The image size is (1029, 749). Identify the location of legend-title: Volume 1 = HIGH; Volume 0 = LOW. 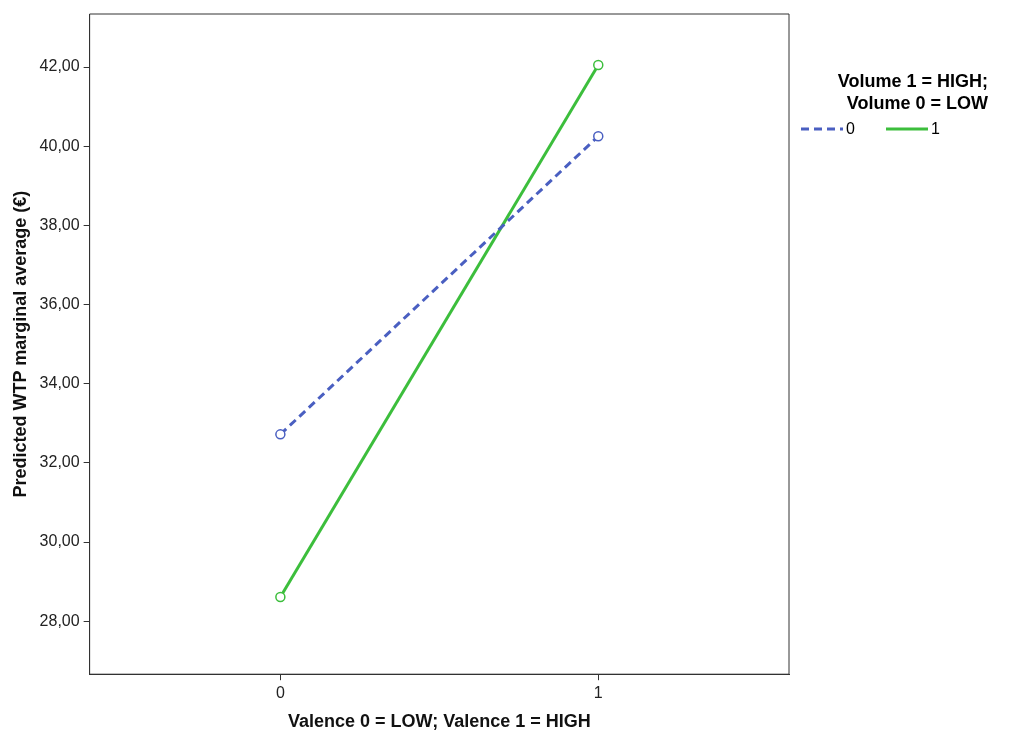
(912, 92).